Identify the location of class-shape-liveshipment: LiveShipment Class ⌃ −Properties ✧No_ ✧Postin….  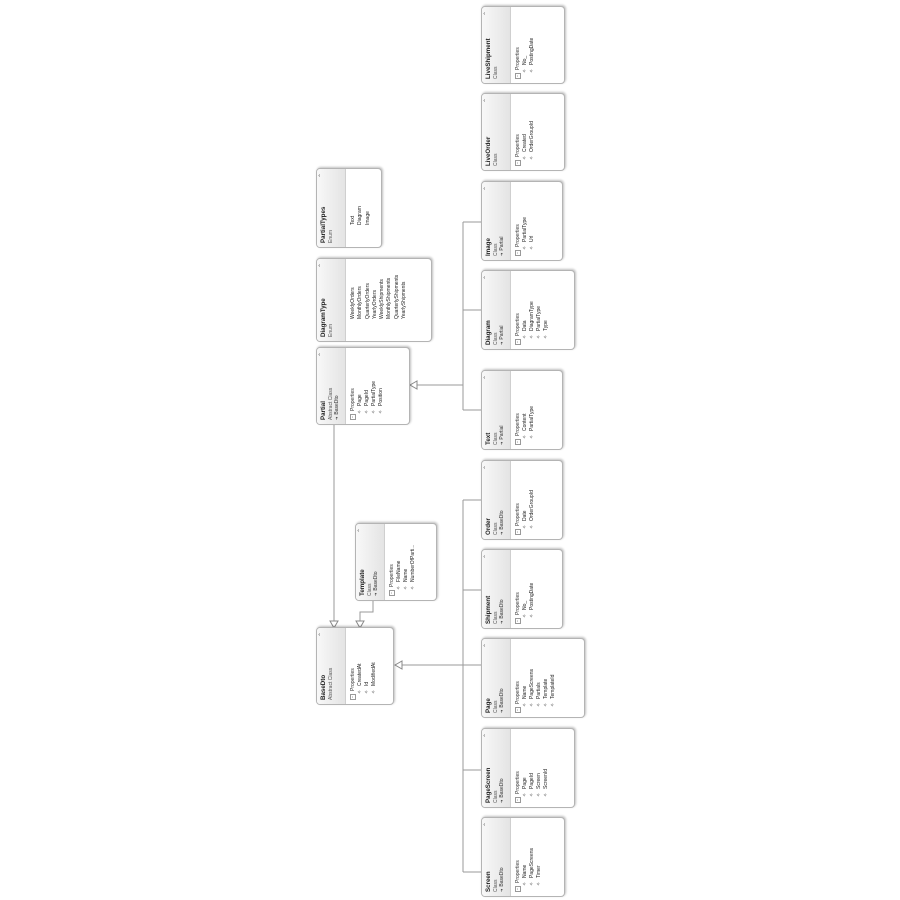
(523, 45).